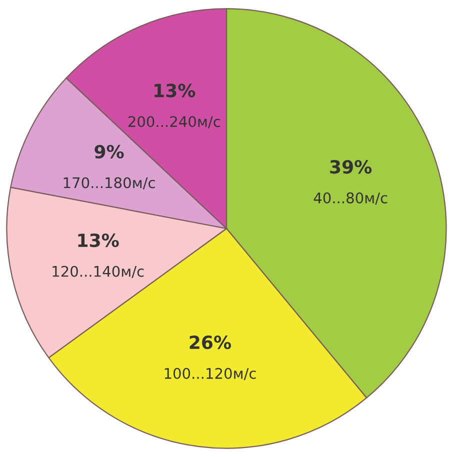 This screenshot has width=453, height=457. I want to click on slice-label: 40...80м/с, so click(351, 198).